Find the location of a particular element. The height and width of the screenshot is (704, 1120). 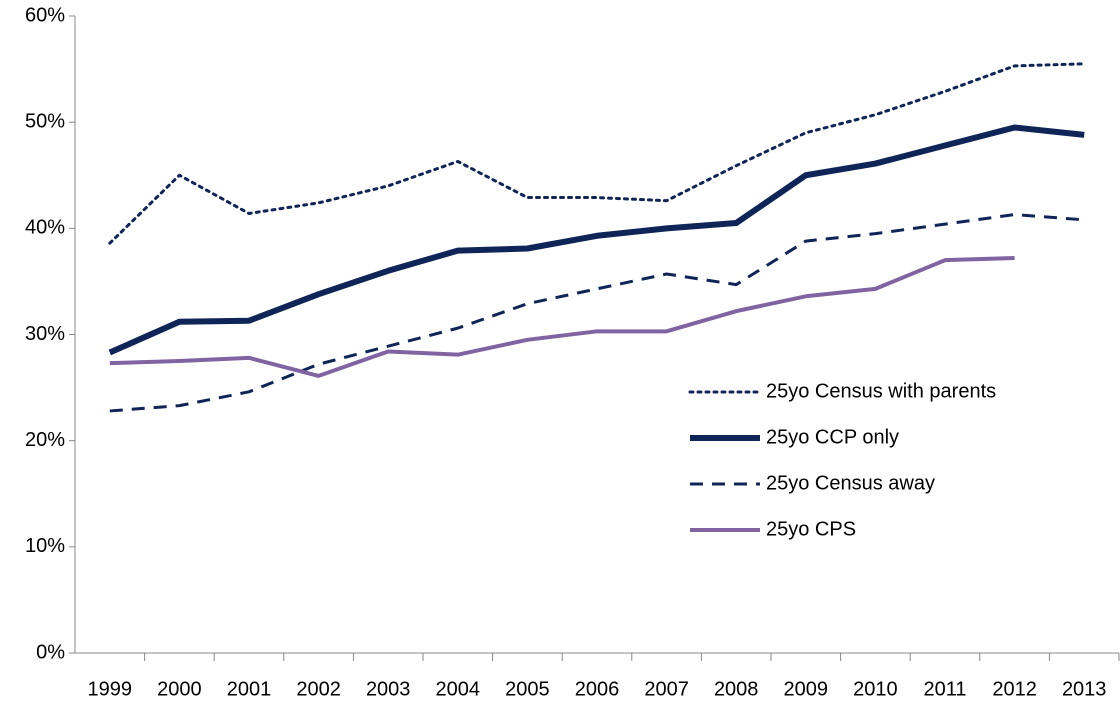

x-tick-label: 2000 is located at coordinates (179, 689).